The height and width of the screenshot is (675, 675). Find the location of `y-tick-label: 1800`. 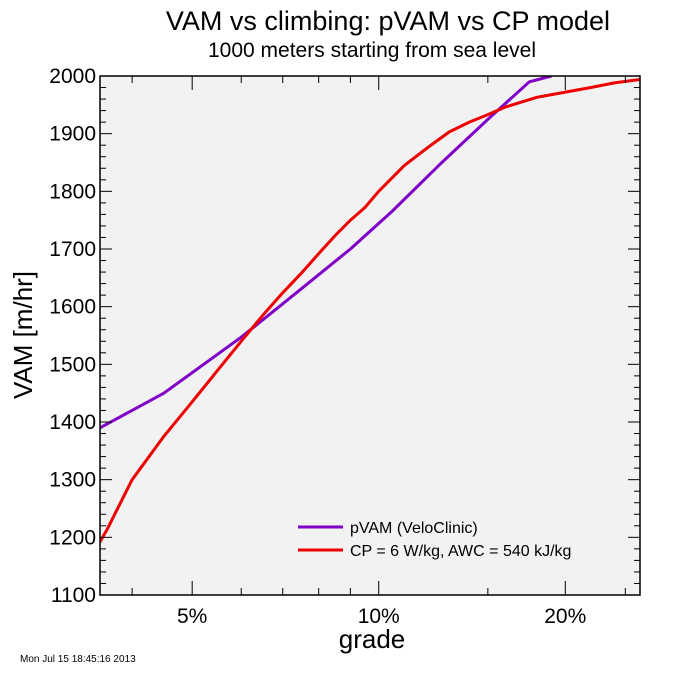

y-tick-label: 1800 is located at coordinates (72, 191).